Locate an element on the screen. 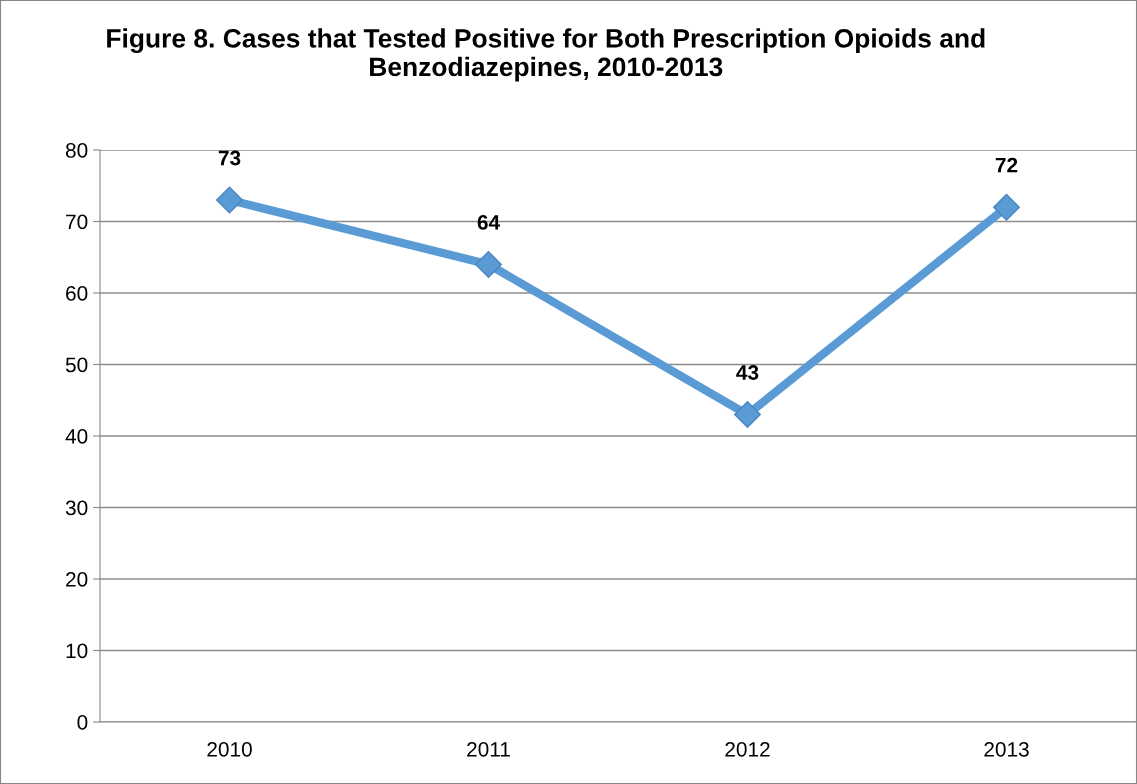 The image size is (1137, 784). y-tick-label: 30 is located at coordinates (76, 508).